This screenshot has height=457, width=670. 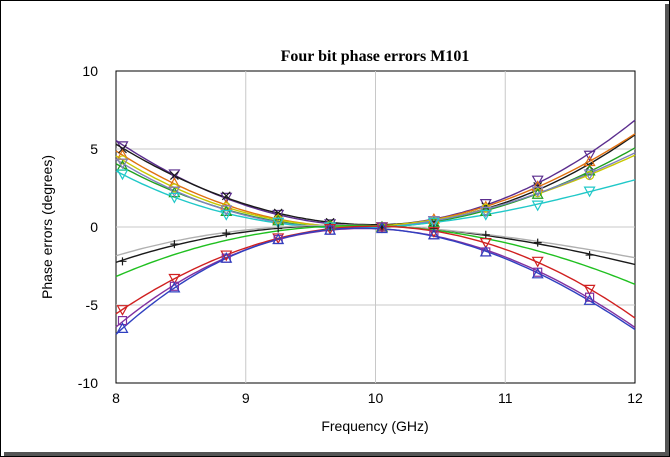 I want to click on x-tick-labels: 8 9 10 11 12, so click(x=377, y=398).